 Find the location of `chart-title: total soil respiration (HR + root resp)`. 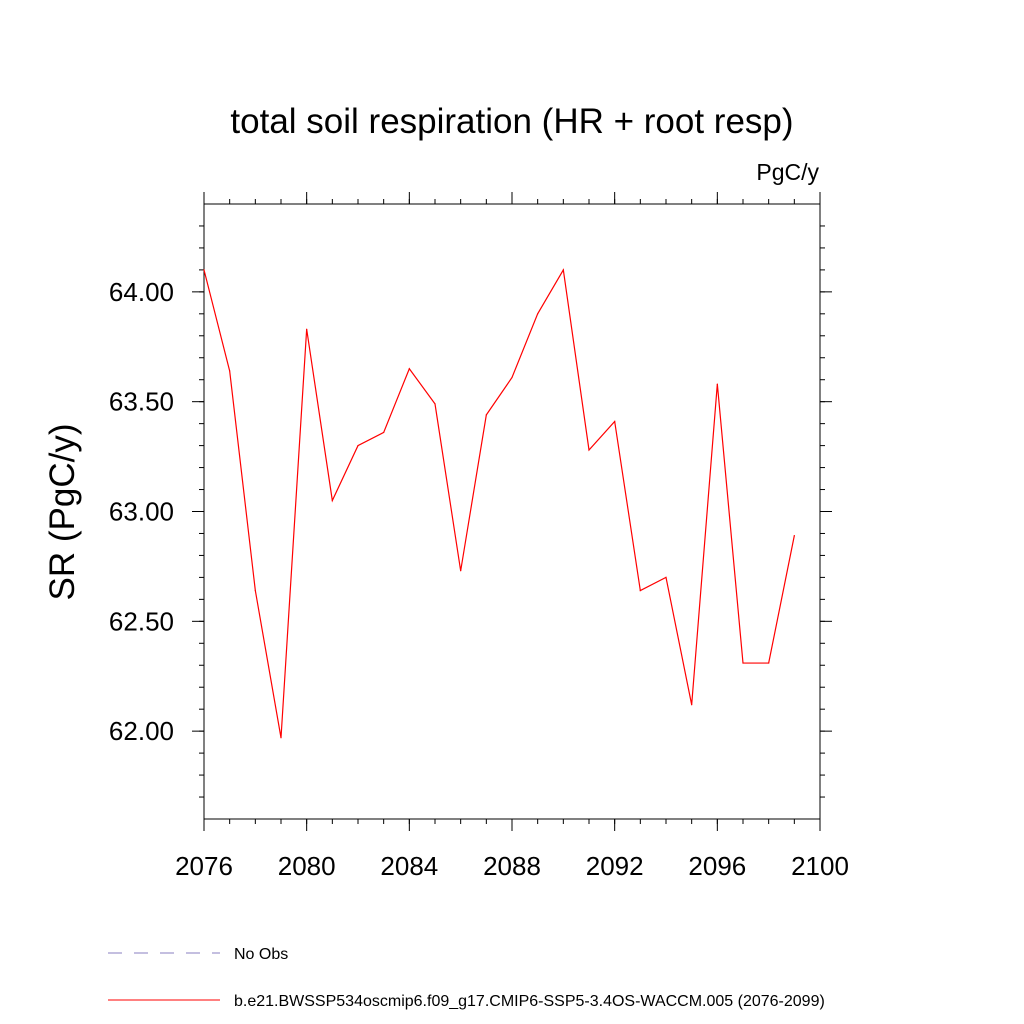

chart-title: total soil respiration (HR + root resp) is located at coordinates (511, 121).